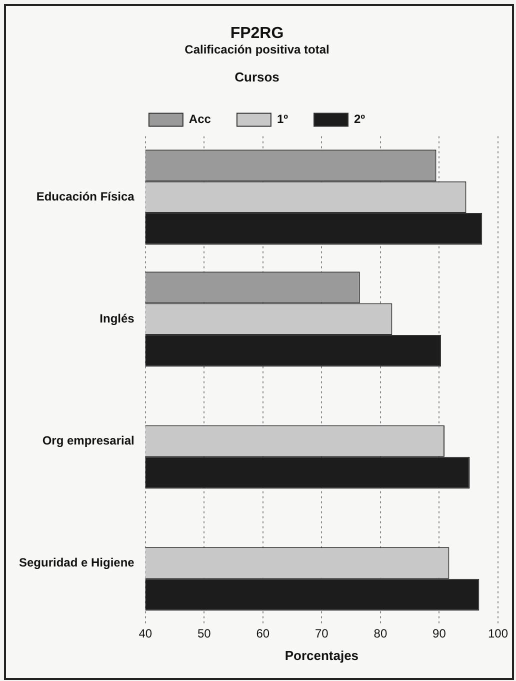  What do you see at coordinates (381, 633) in the screenshot?
I see `x-tick-label: 80` at bounding box center [381, 633].